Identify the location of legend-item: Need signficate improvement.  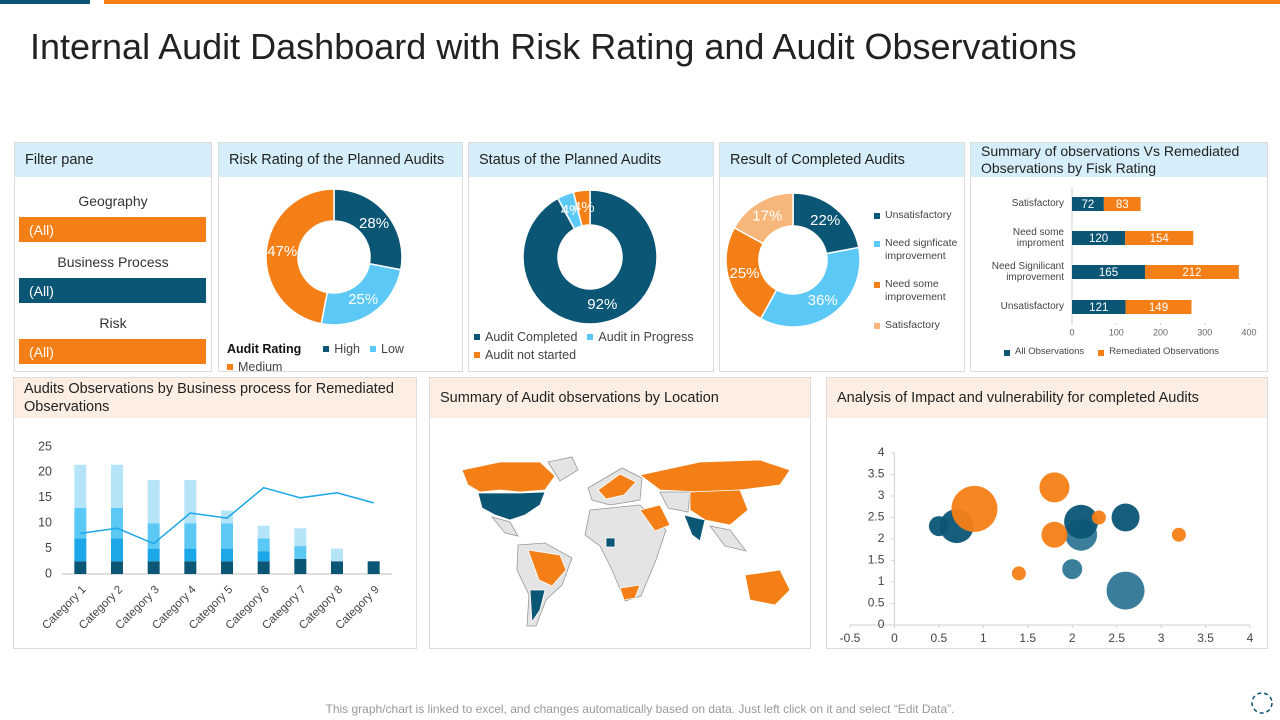
(918, 250).